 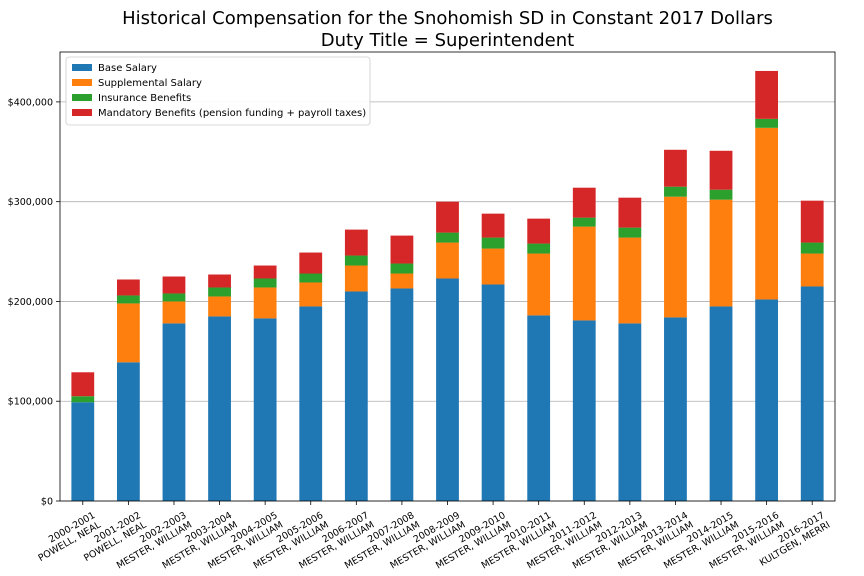 What do you see at coordinates (144, 98) in the screenshot?
I see `legend-label: Insurance Benefits` at bounding box center [144, 98].